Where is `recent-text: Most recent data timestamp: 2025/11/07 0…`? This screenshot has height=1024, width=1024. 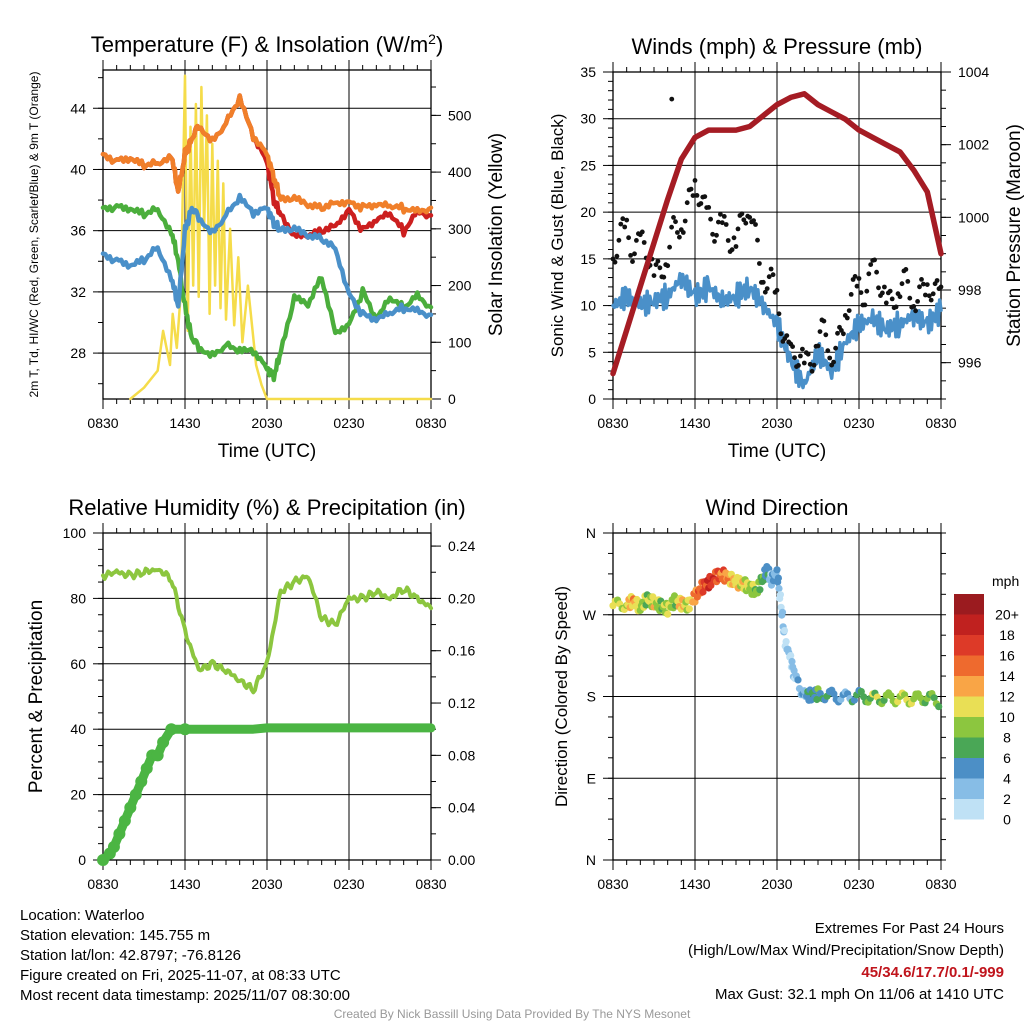 recent-text: Most recent data timestamp: 2025/11/07 0… is located at coordinates (185, 995).